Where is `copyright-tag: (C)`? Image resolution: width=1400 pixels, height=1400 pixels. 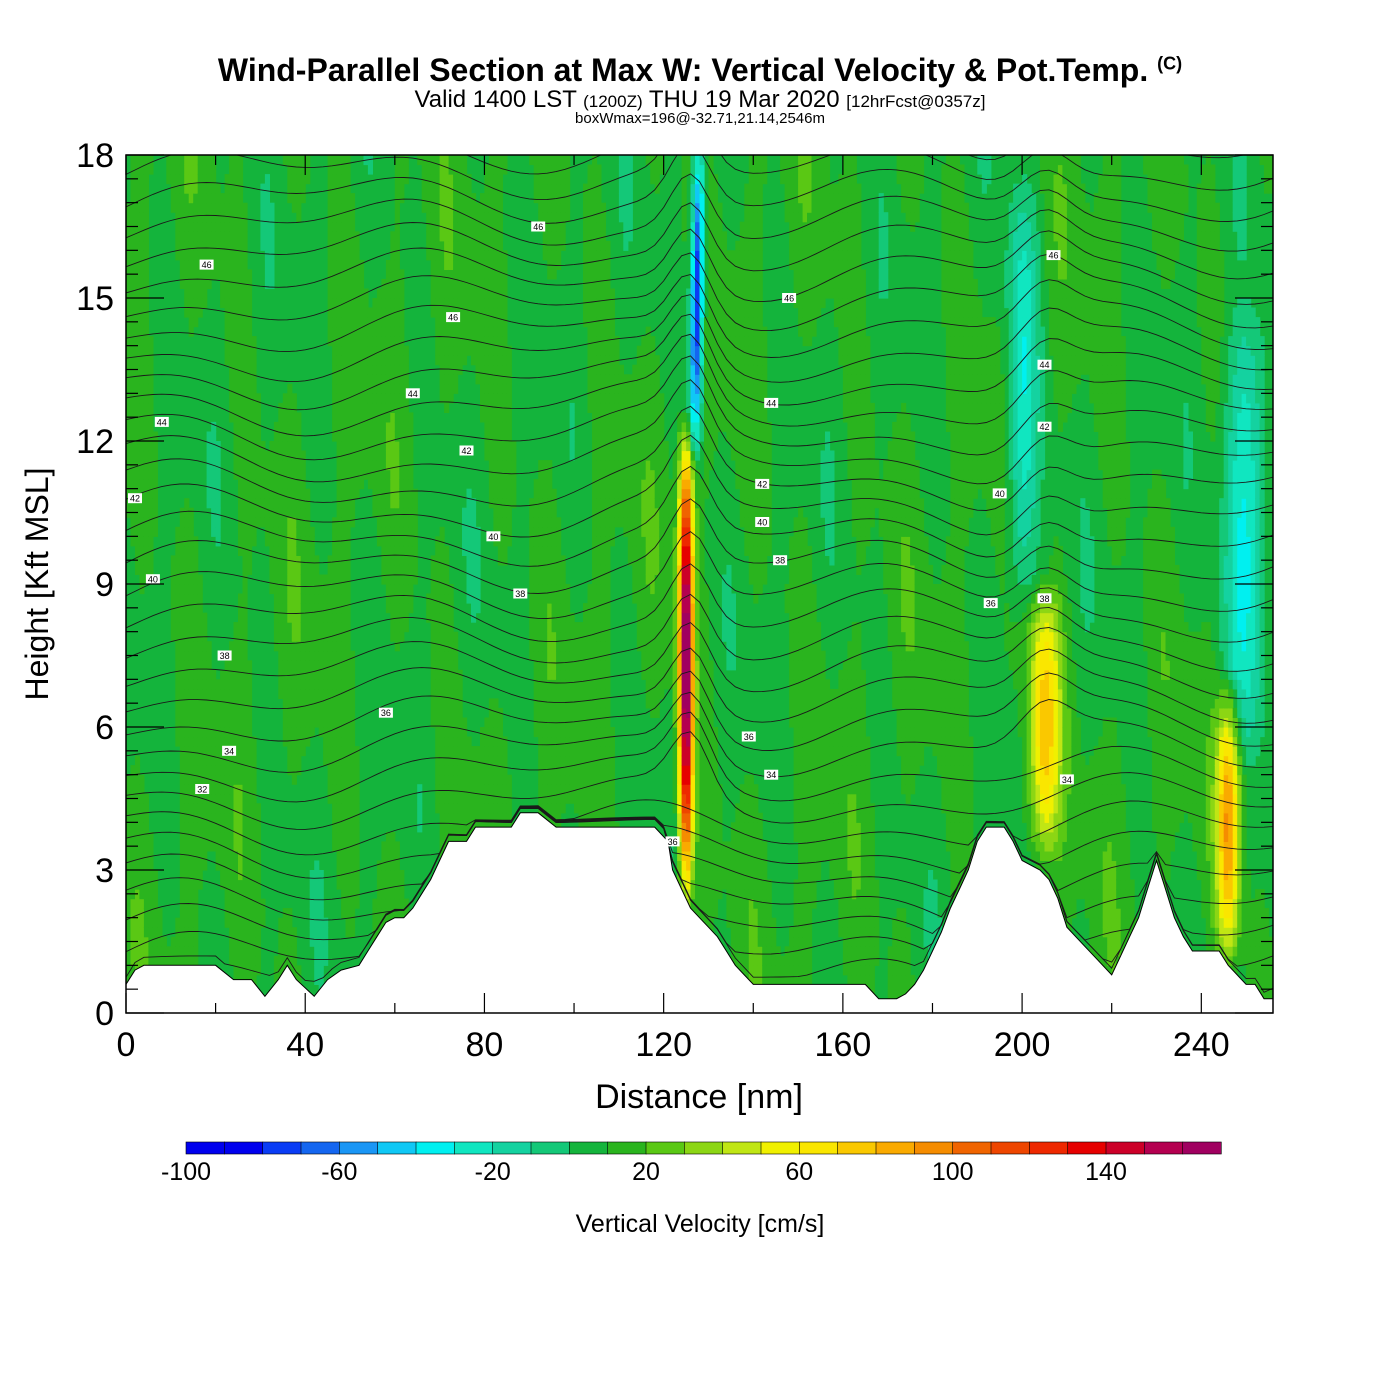 copyright-tag: (C) is located at coordinates (1170, 63).